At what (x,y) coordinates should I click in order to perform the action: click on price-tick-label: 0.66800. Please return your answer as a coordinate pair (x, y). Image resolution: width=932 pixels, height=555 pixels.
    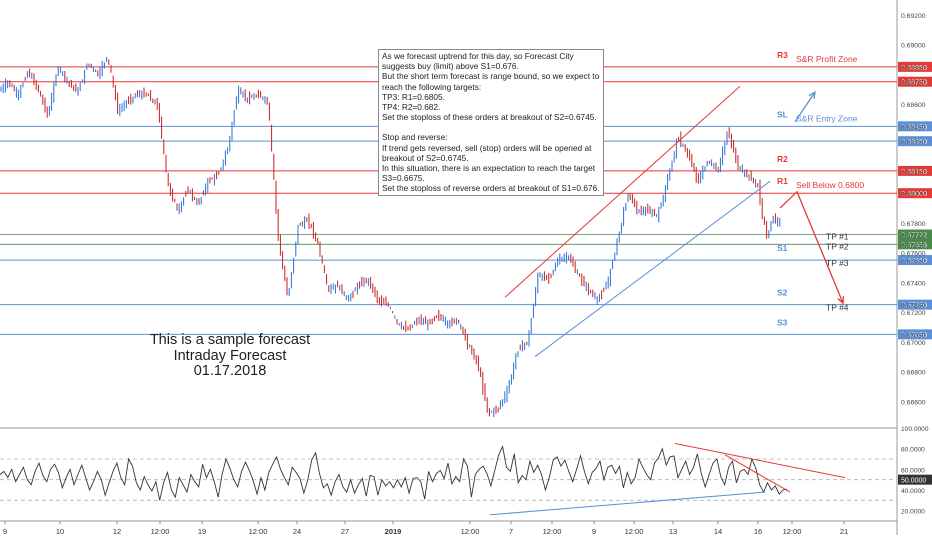
    Looking at the image, I should click on (913, 373).